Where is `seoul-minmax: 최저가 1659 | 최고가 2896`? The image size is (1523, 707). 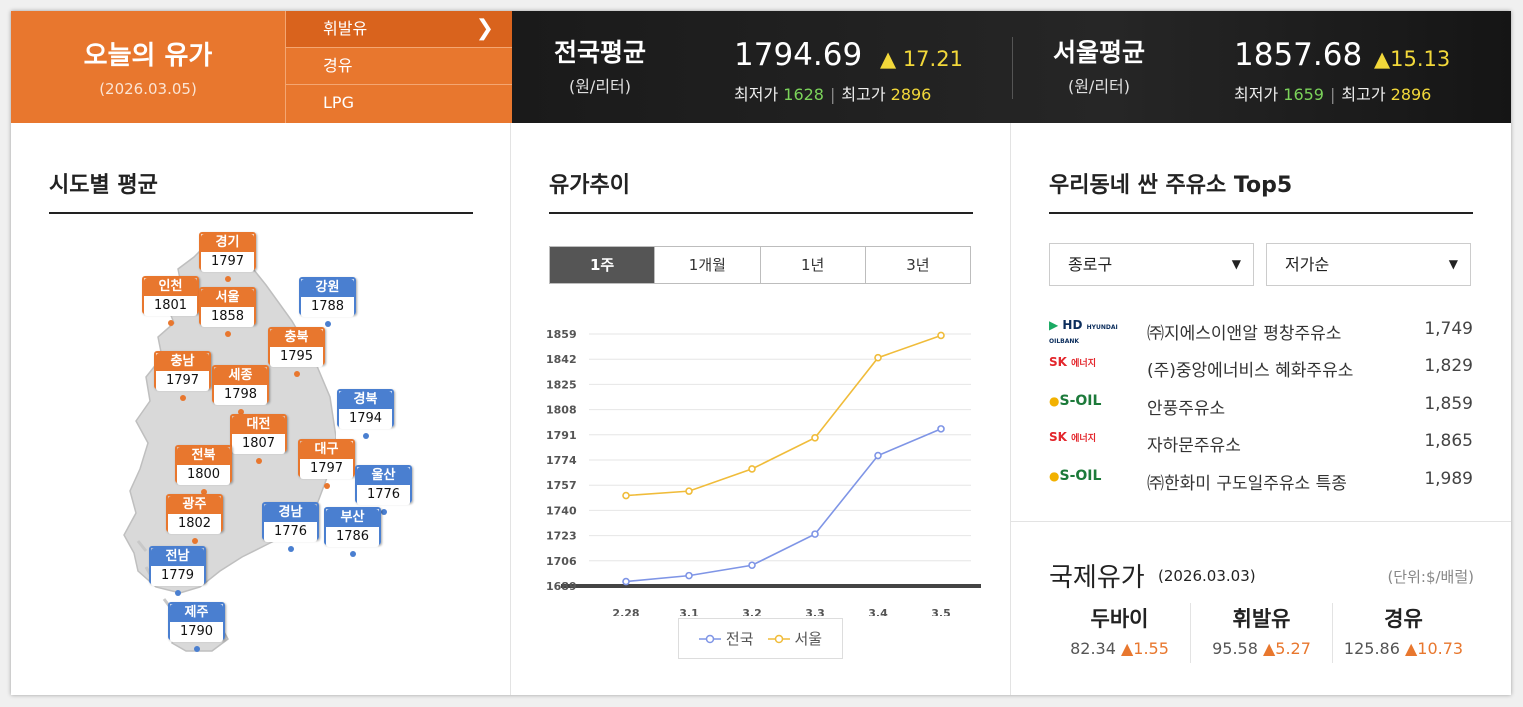 seoul-minmax: 최저가 1659 | 최고가 2896 is located at coordinates (1332, 93).